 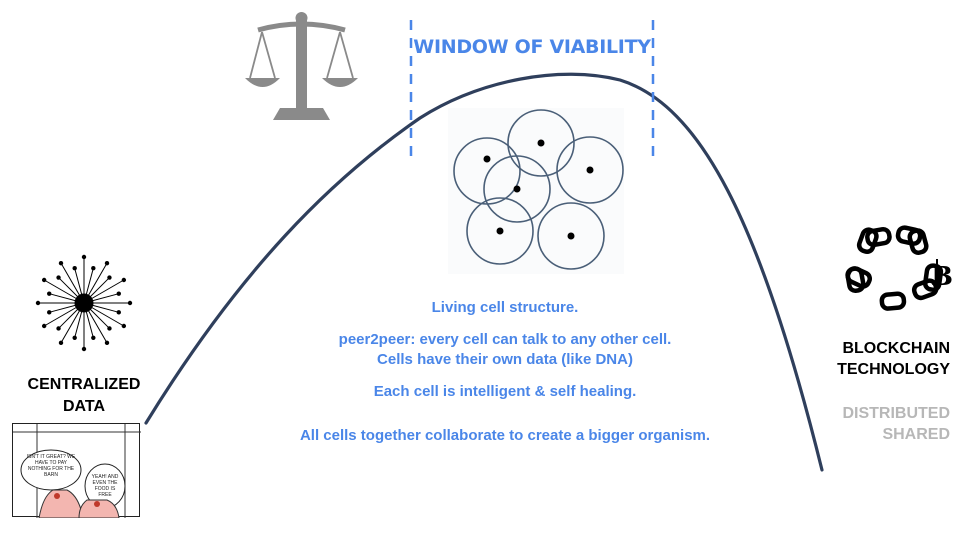 I want to click on cells-backdrop, so click(x=536, y=191).